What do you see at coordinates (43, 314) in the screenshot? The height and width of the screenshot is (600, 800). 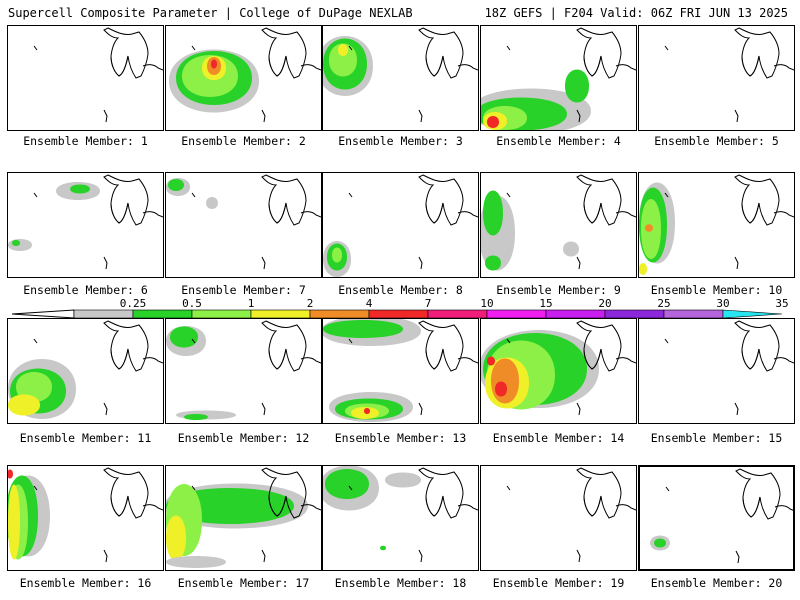 I see `colorbar-low-arrow` at bounding box center [43, 314].